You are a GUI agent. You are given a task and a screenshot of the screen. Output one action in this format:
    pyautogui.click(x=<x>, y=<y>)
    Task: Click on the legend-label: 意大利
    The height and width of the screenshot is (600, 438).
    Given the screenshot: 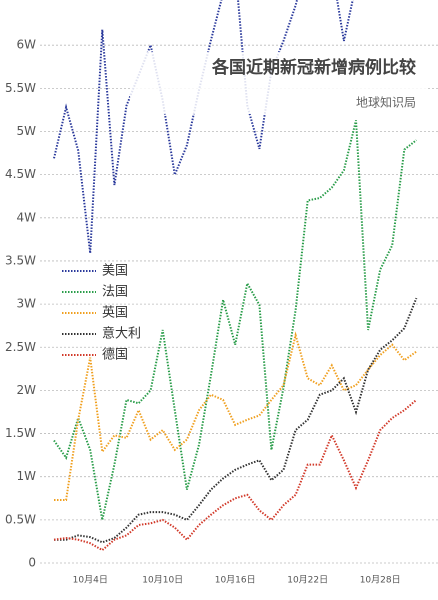 What is the action you would take?
    pyautogui.click(x=121, y=334)
    